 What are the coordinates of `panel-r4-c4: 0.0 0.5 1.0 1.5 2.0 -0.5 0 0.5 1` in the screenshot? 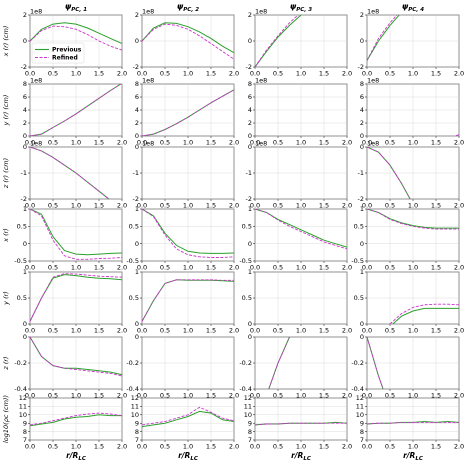 It's located at (407, 238).